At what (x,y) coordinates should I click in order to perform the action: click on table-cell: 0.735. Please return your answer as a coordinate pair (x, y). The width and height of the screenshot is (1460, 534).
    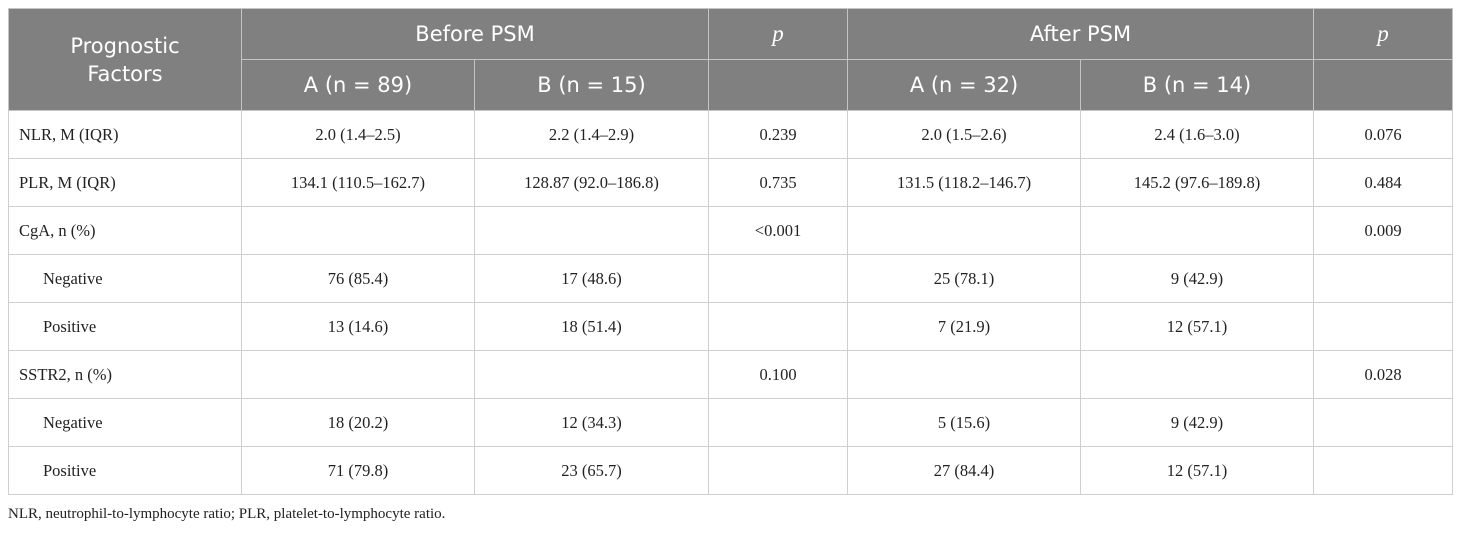
    Looking at the image, I should click on (778, 182).